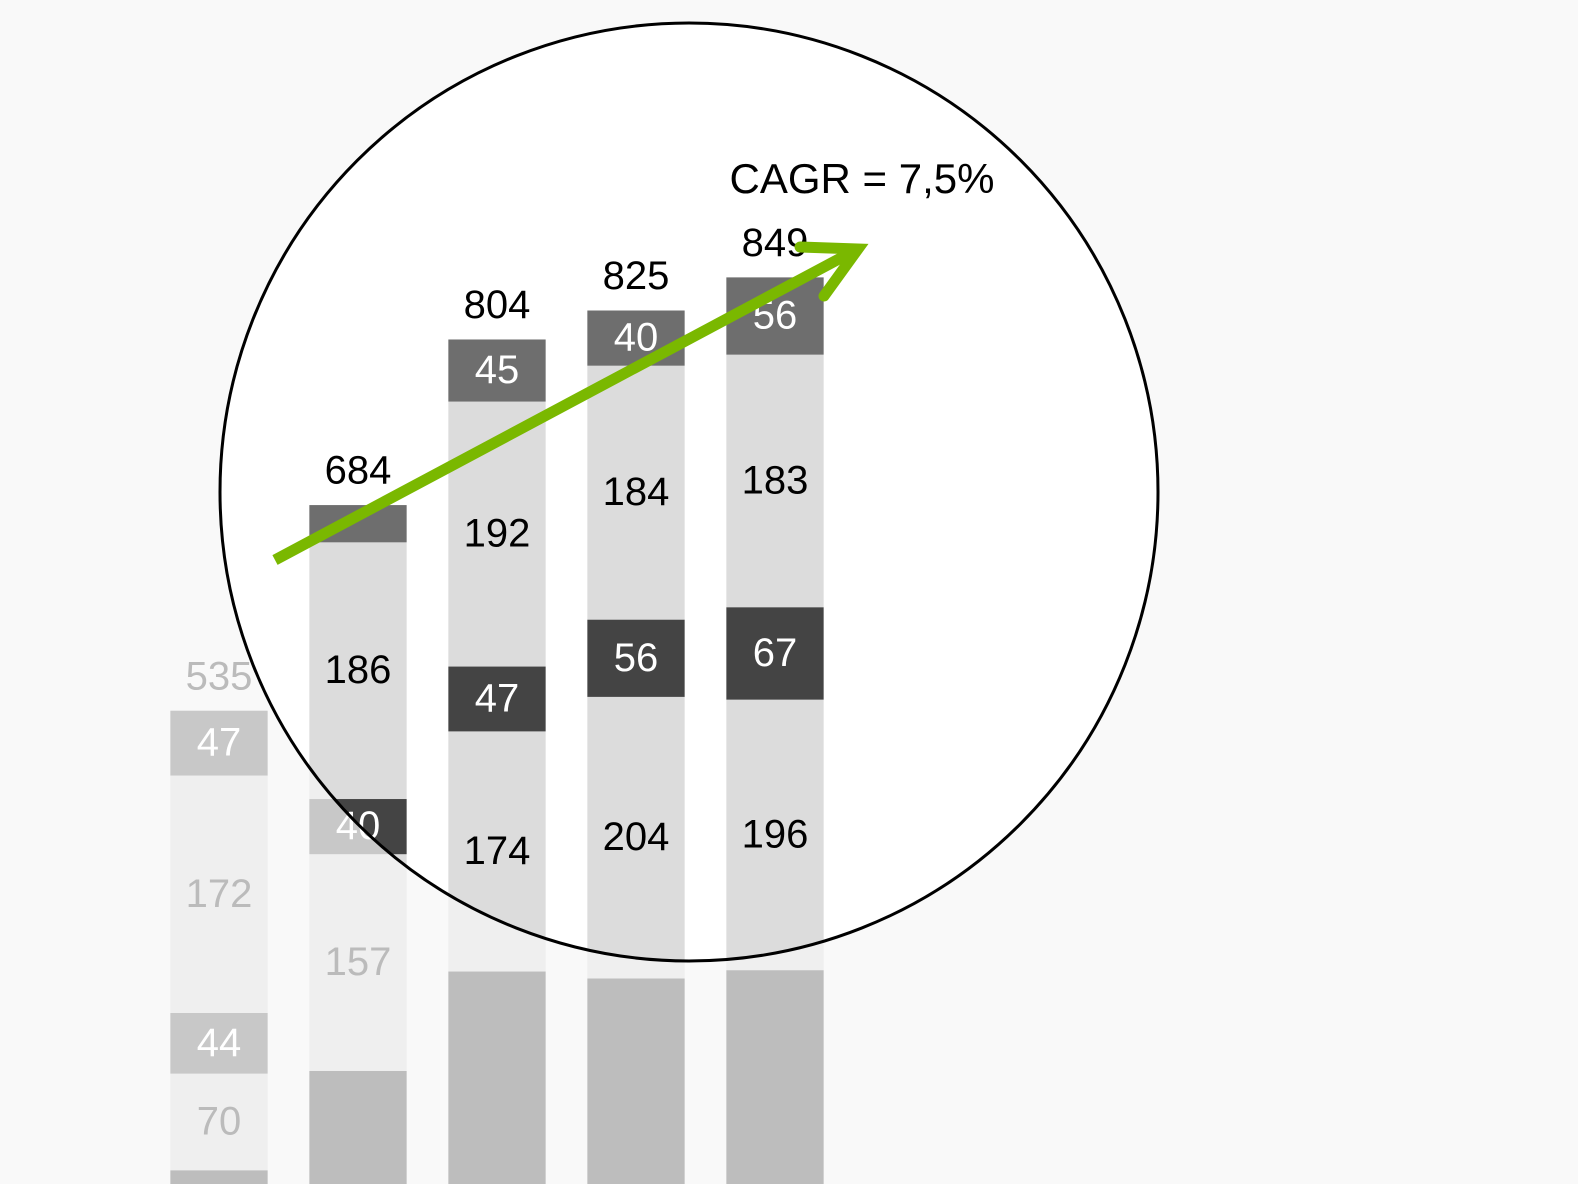  I want to click on segment-label: 186, so click(358, 670).